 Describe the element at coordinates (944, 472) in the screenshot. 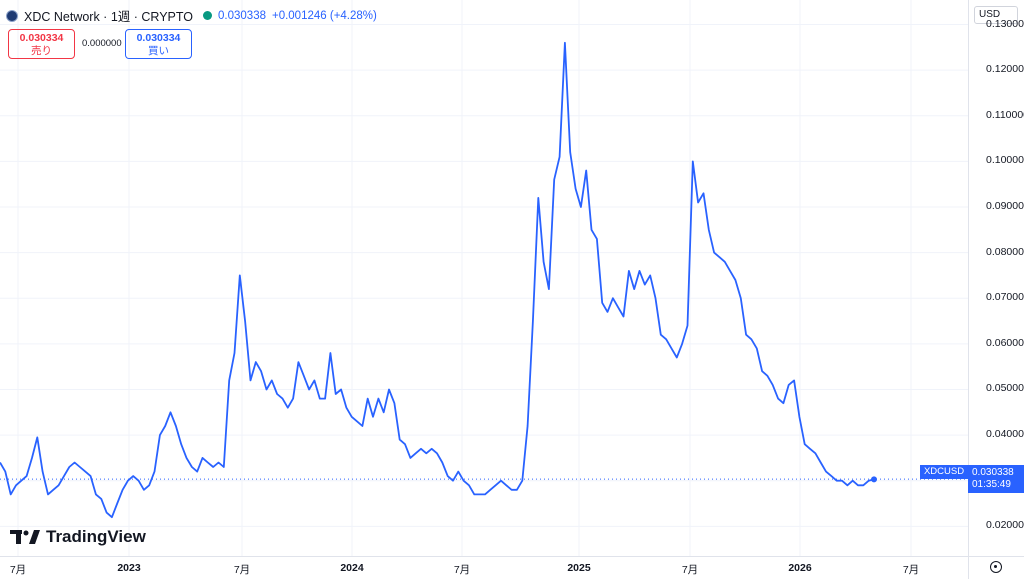

I see `ticker-tag: XDCUSD` at that location.